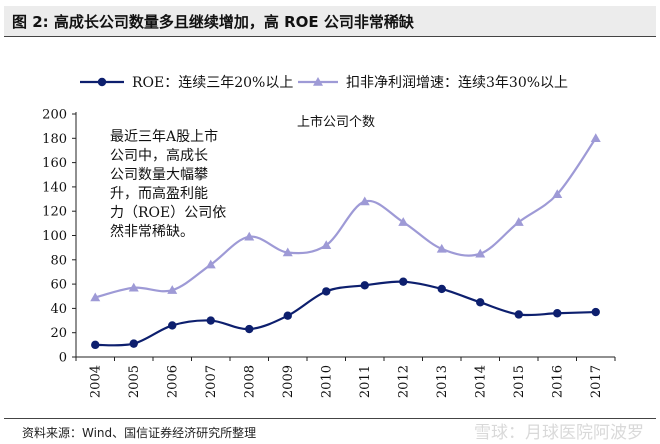  Describe the element at coordinates (152, 231) in the screenshot. I see `annotation-line: 然非常稀缺。` at that location.